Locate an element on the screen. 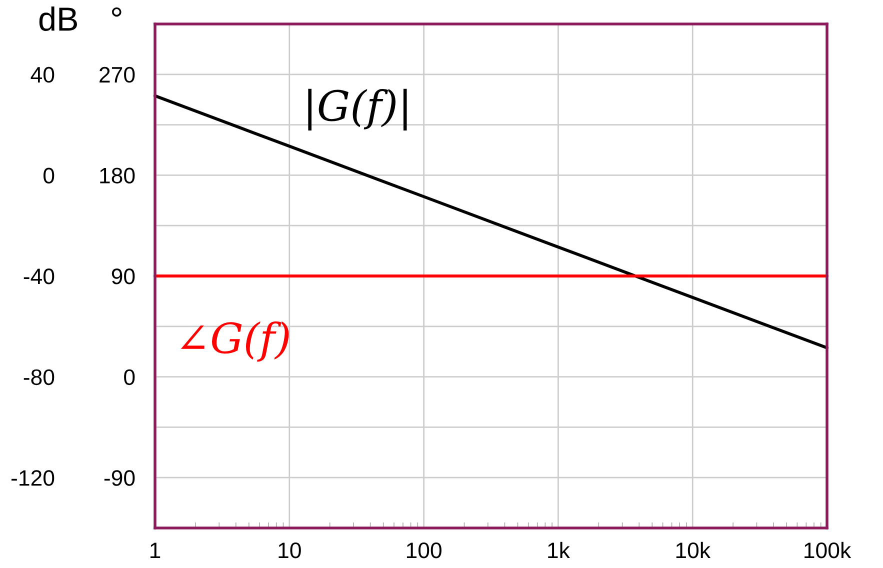 The height and width of the screenshot is (568, 883). x-tick-label: 1k is located at coordinates (559, 550).